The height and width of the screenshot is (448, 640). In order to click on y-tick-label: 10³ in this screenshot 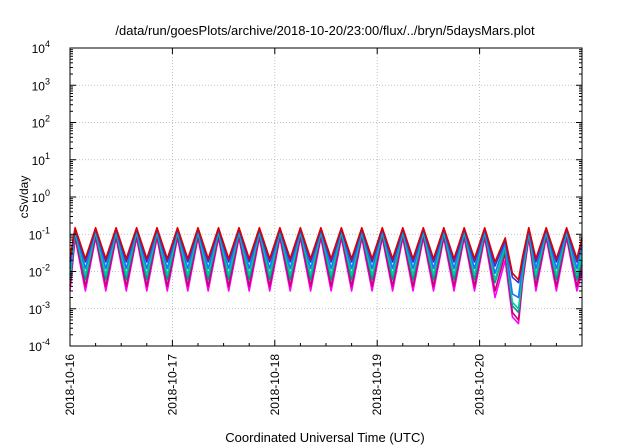, I will do `click(41, 84)`.